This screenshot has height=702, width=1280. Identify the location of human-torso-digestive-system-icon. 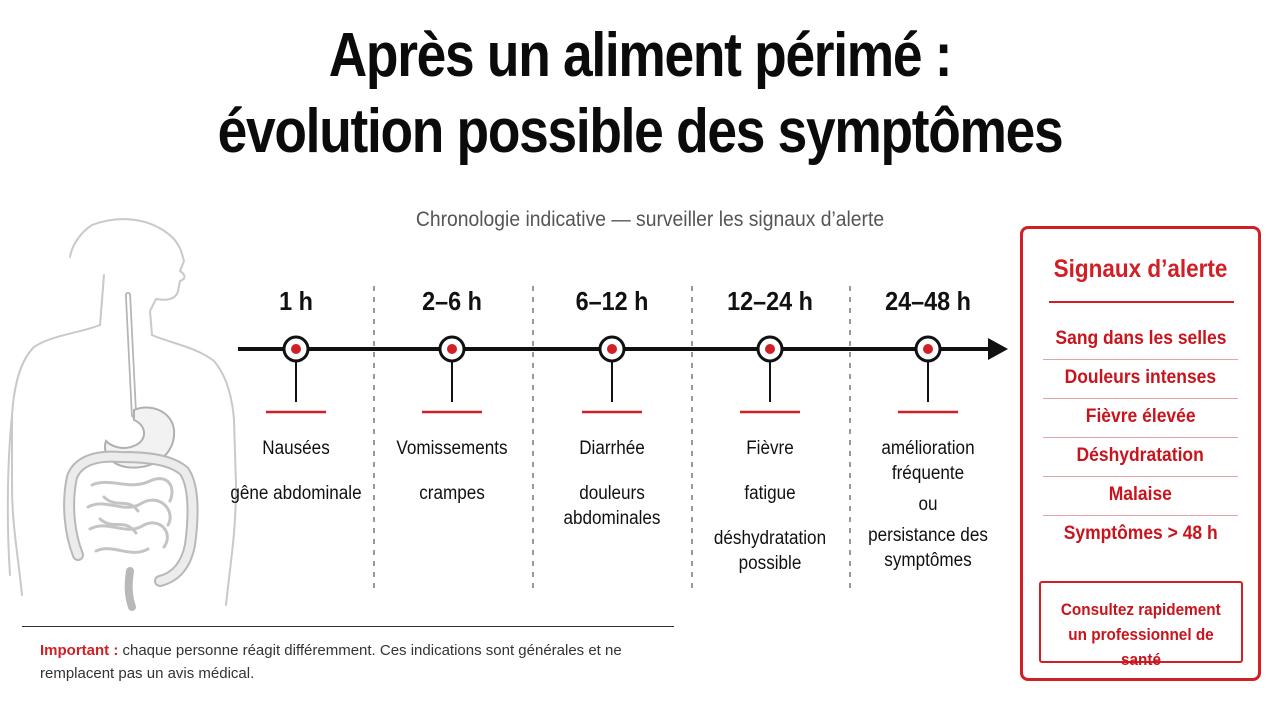
(121, 414).